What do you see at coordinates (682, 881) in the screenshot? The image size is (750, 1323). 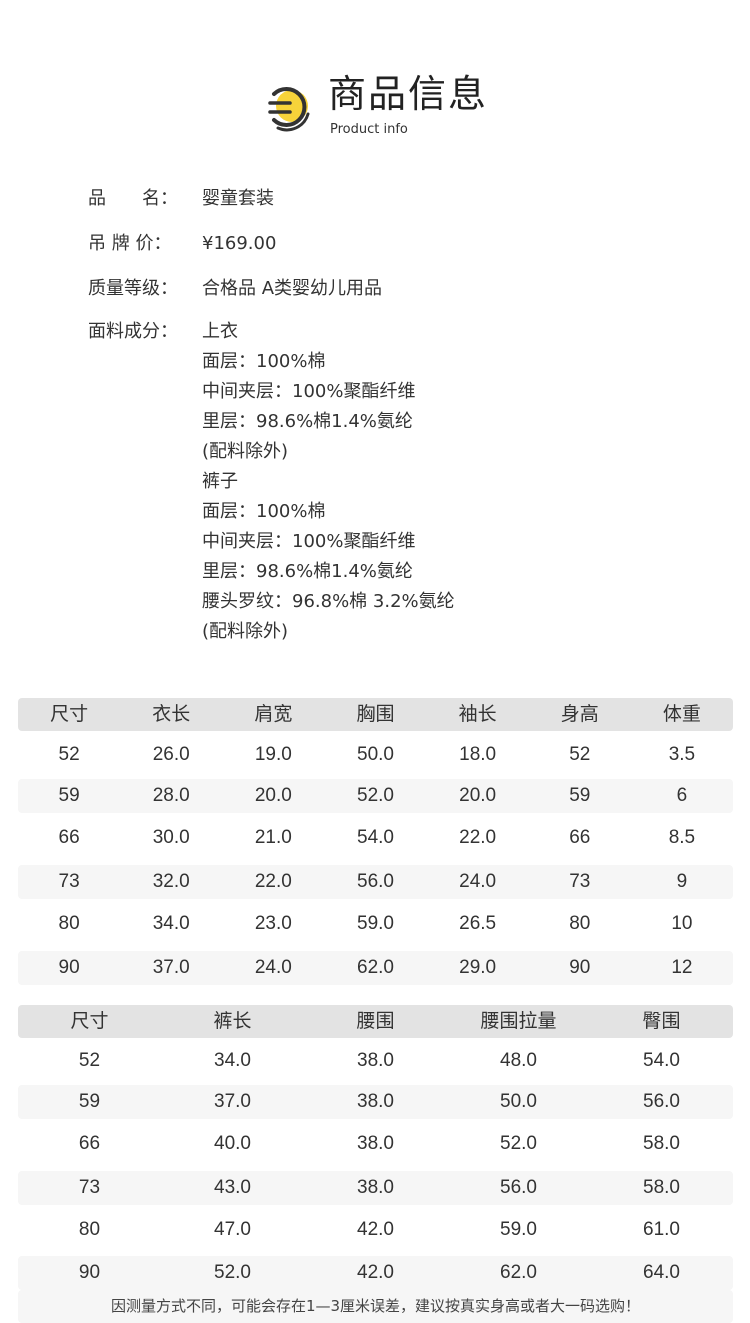 I see `table-cell: 9` at bounding box center [682, 881].